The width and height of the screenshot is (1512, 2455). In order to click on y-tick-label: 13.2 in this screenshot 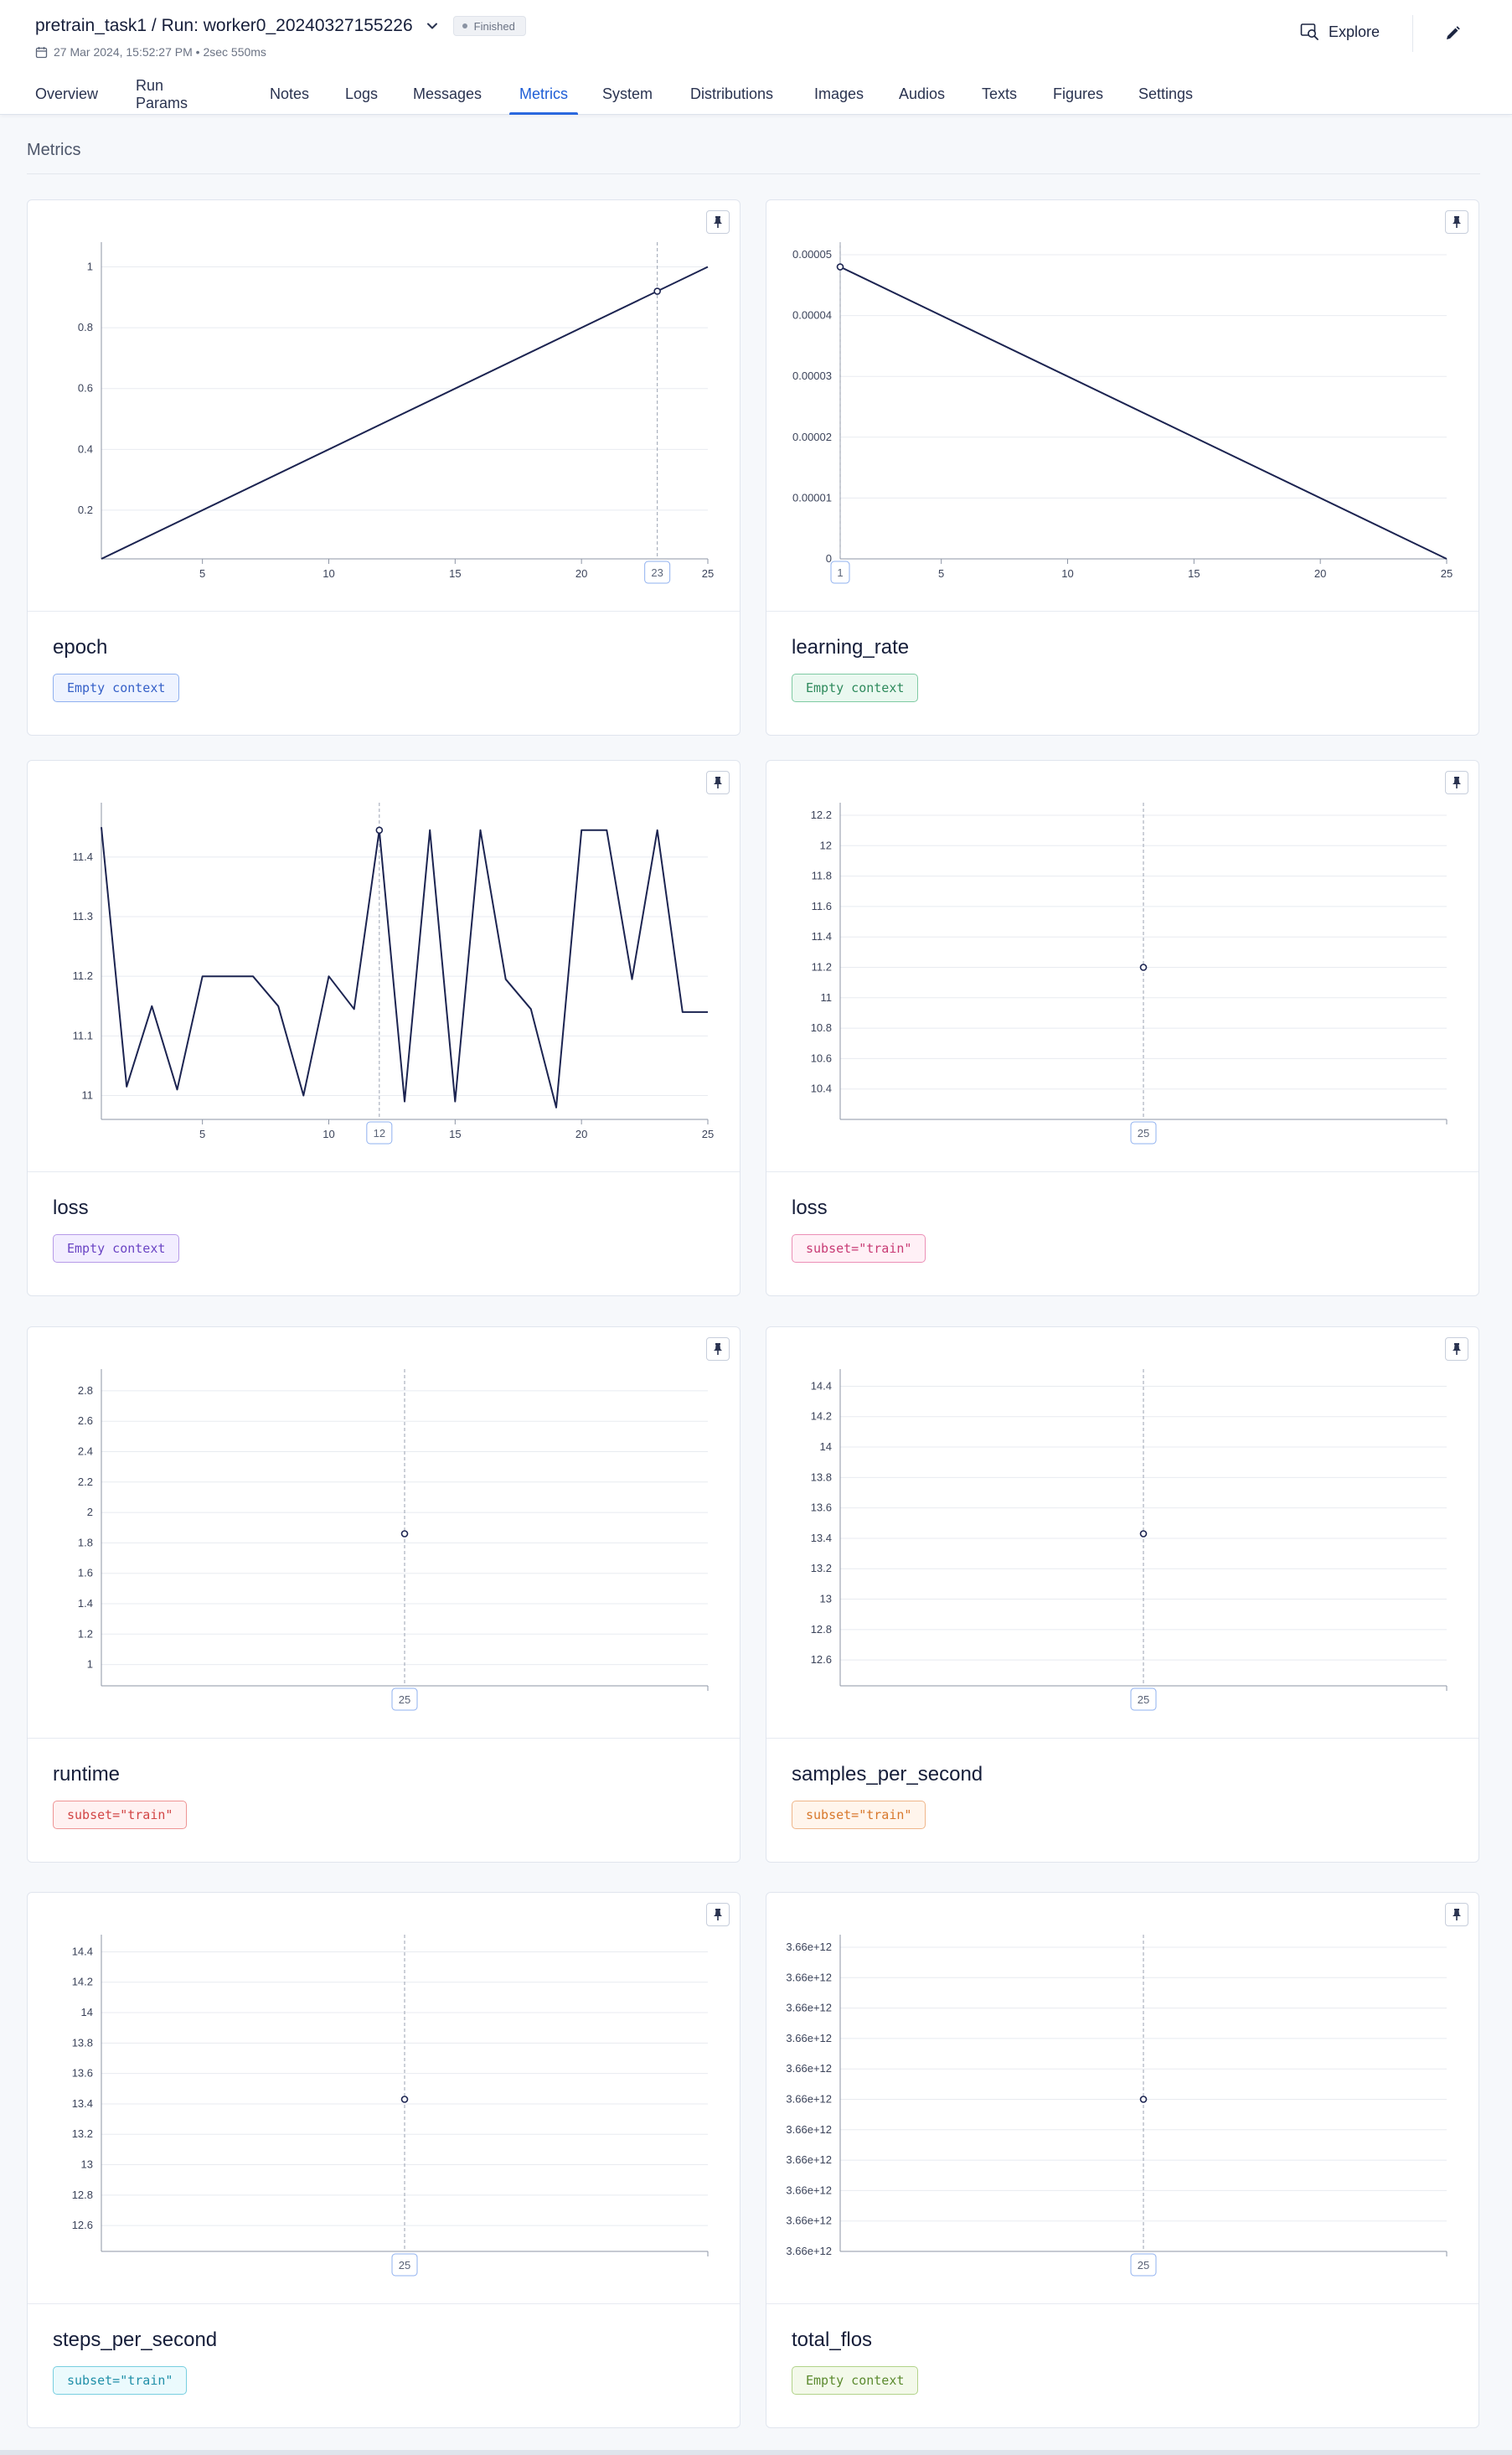, I will do `click(82, 2134)`.